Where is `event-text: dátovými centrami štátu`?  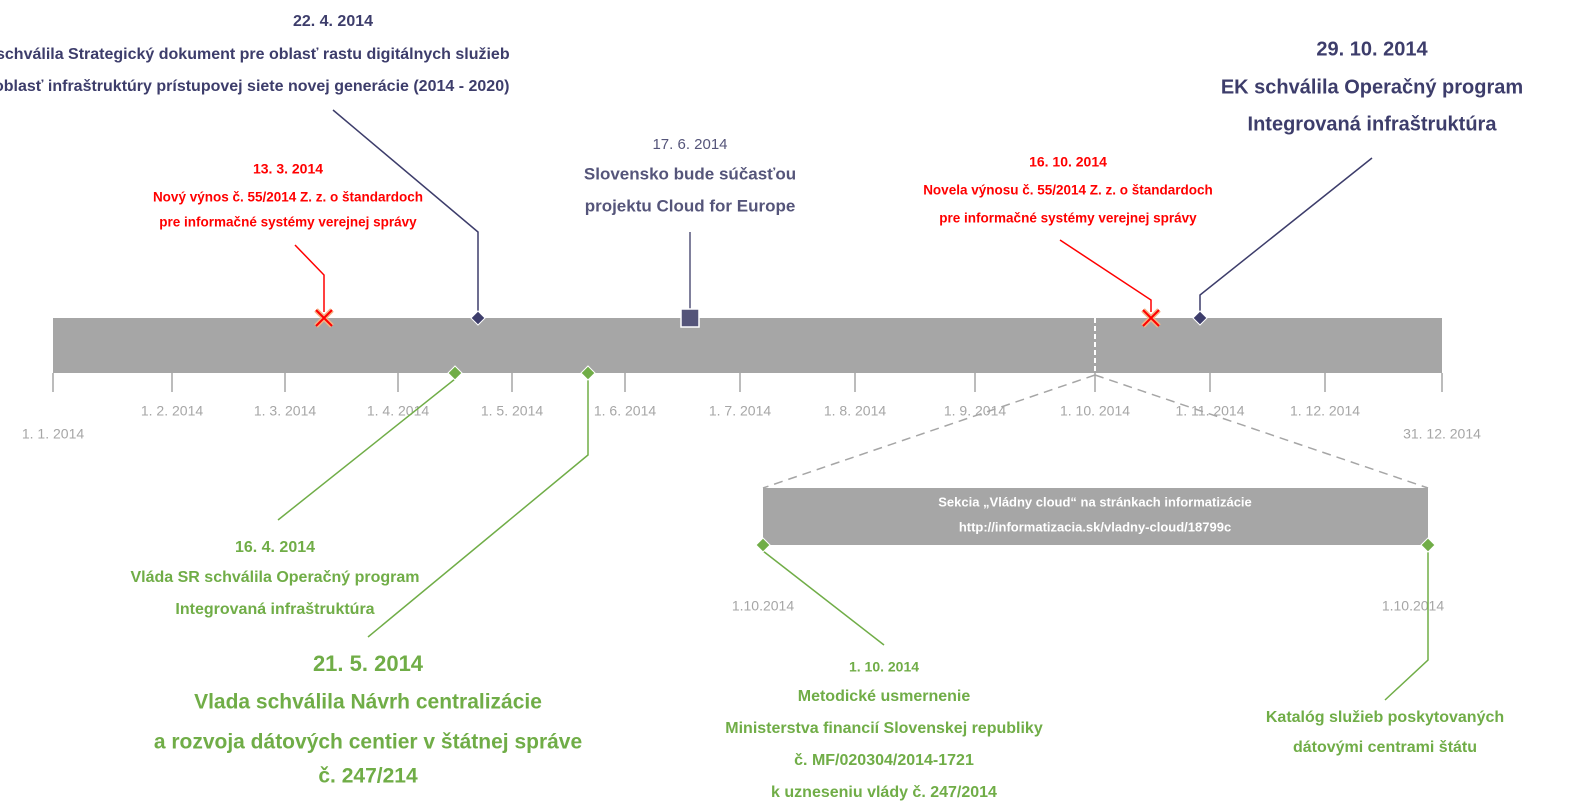 event-text: dátovými centrami štátu is located at coordinates (1385, 747).